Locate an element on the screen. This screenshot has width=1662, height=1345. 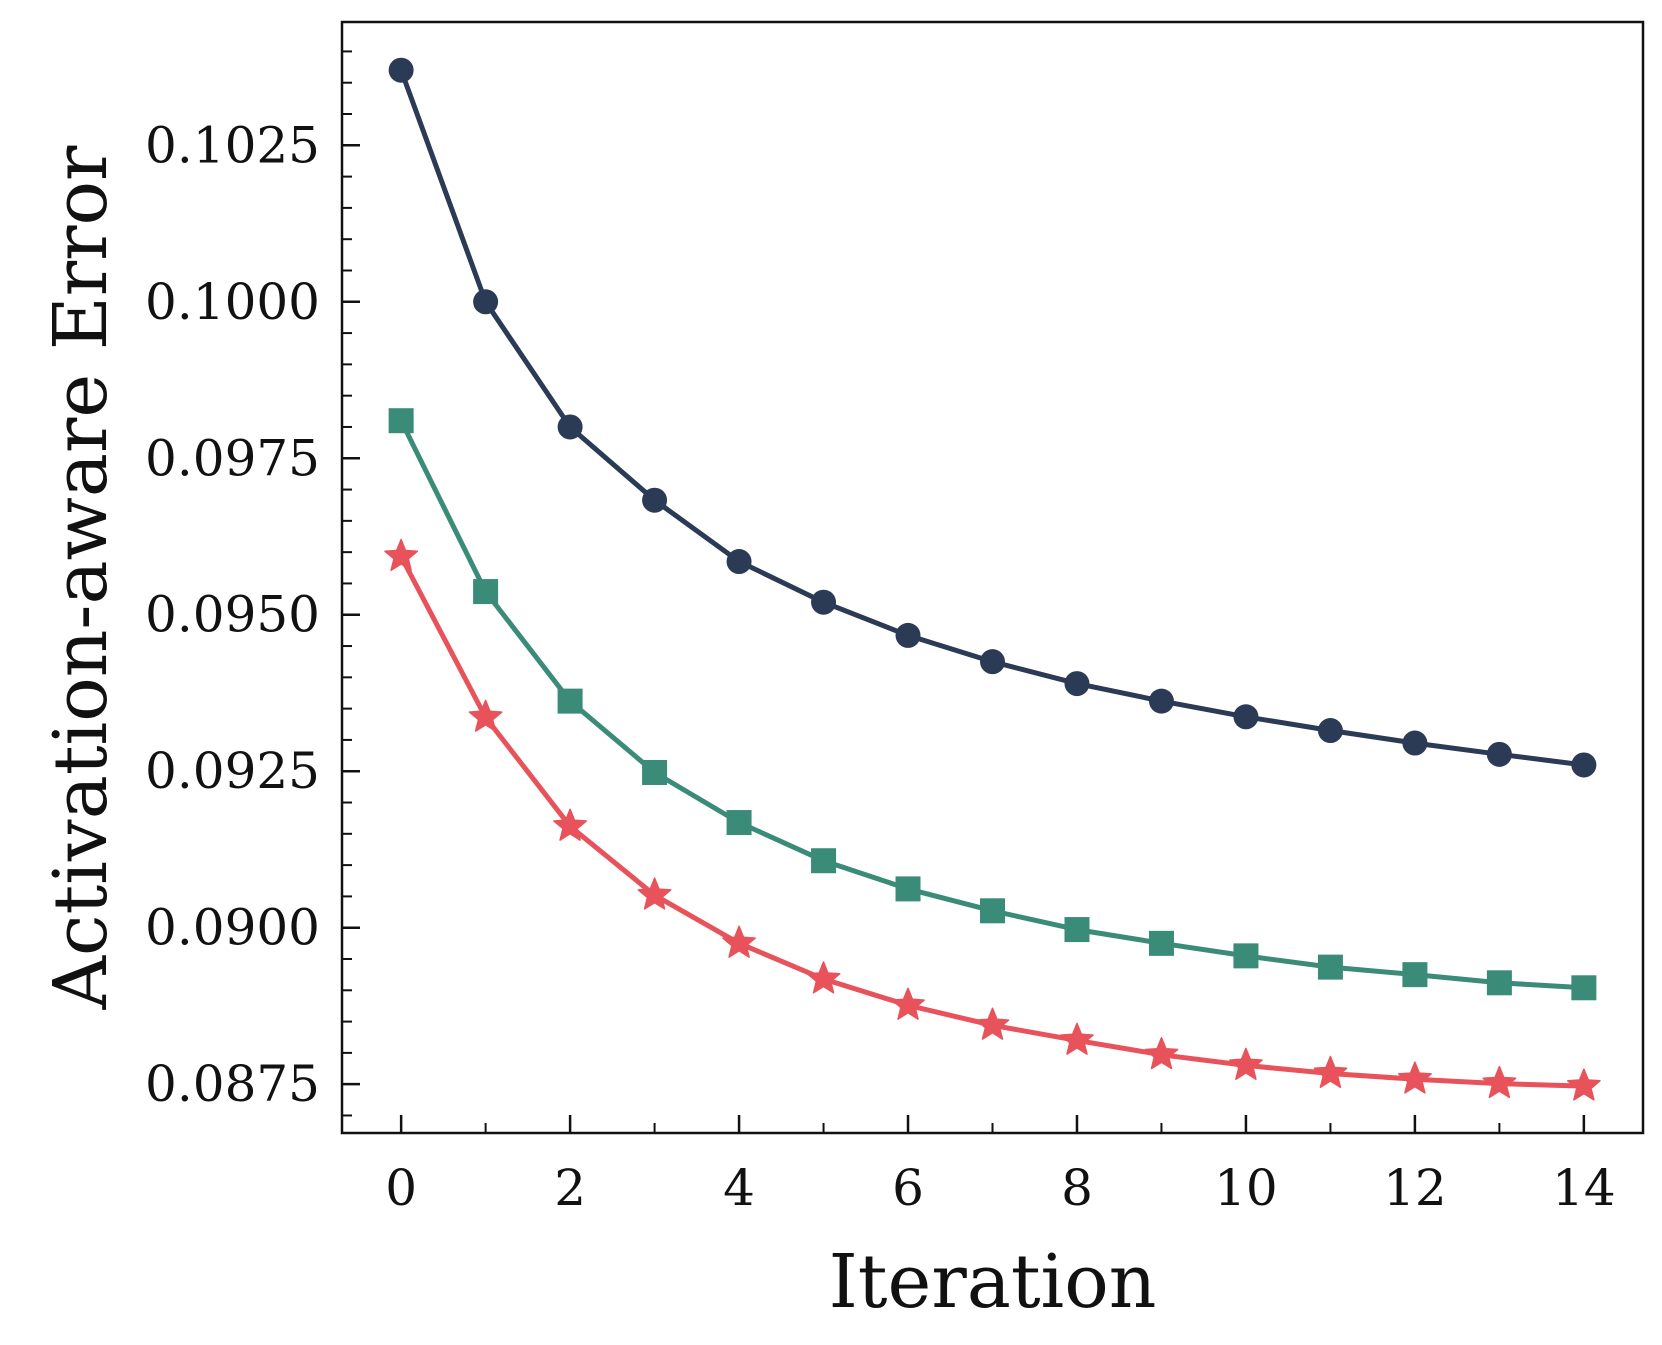
y-tick-label: 0.1000 is located at coordinates (232, 302).